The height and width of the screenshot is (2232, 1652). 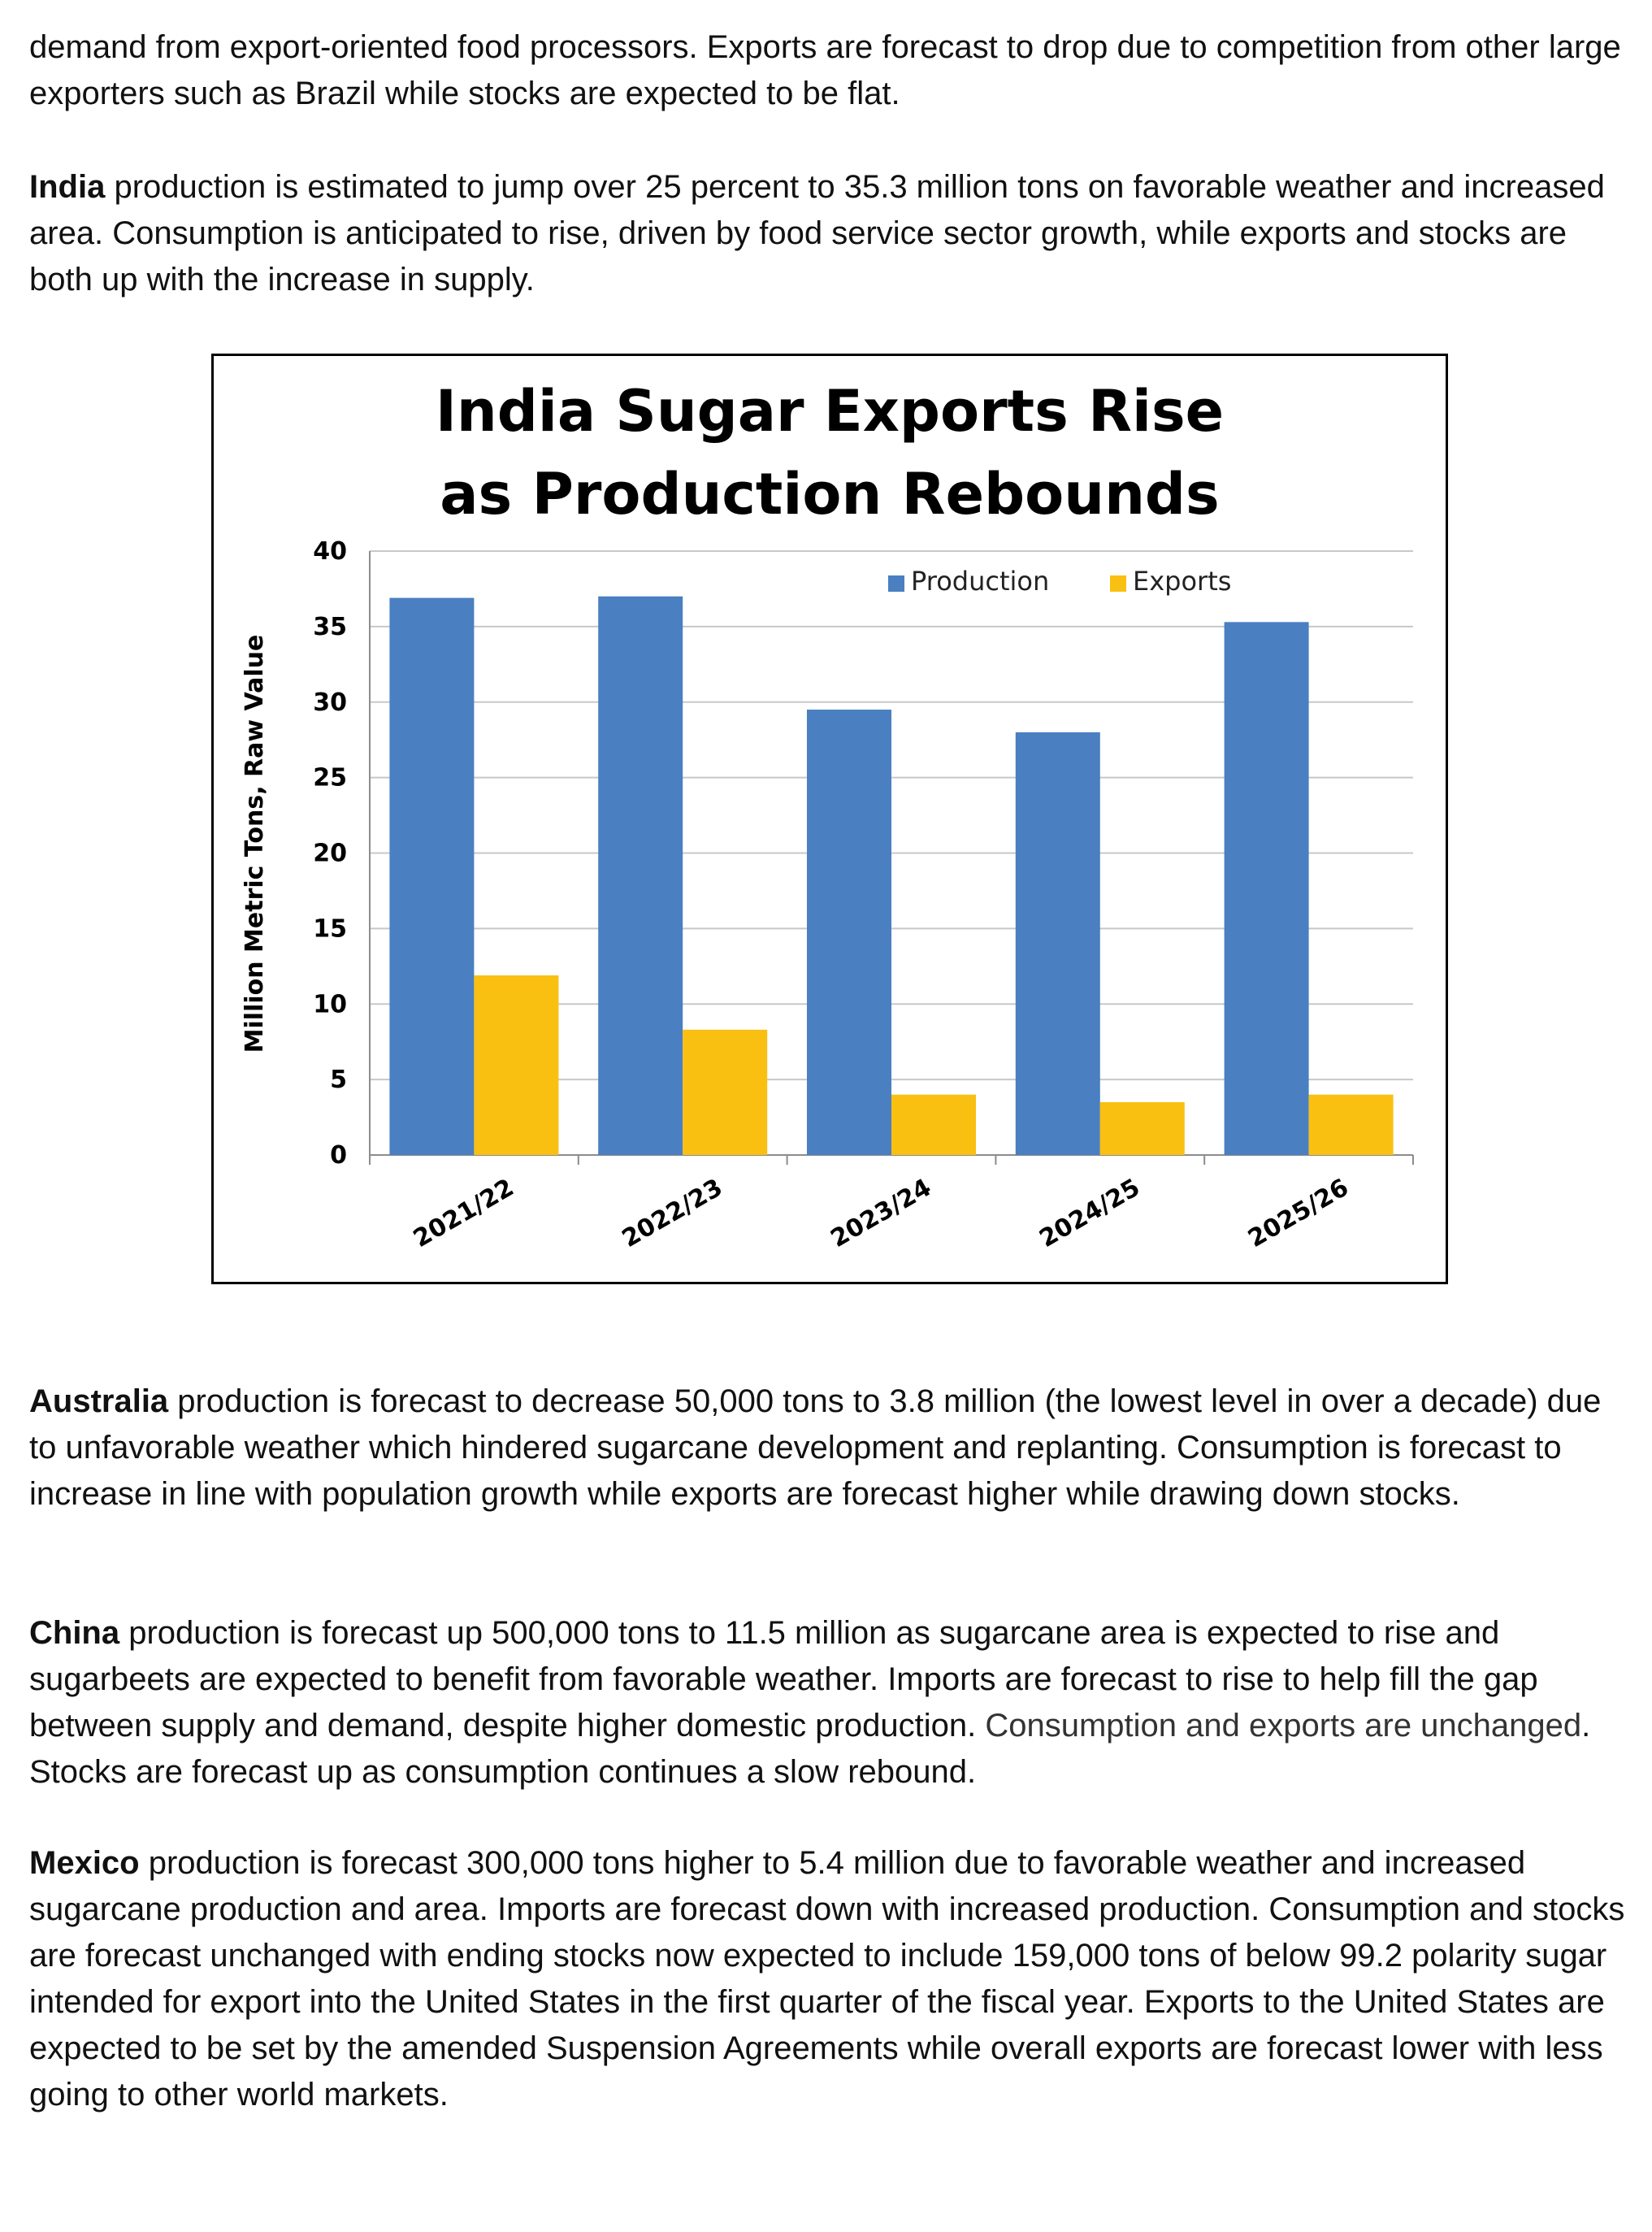 I want to click on x-tick-label: 2022/23, so click(x=672, y=1213).